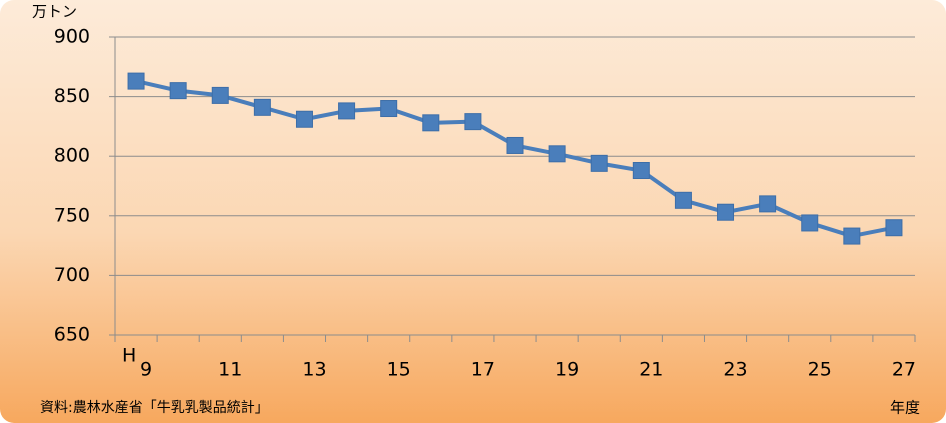 This screenshot has width=946, height=423. Describe the element at coordinates (72, 37) in the screenshot. I see `y-tick-label: 900` at that location.